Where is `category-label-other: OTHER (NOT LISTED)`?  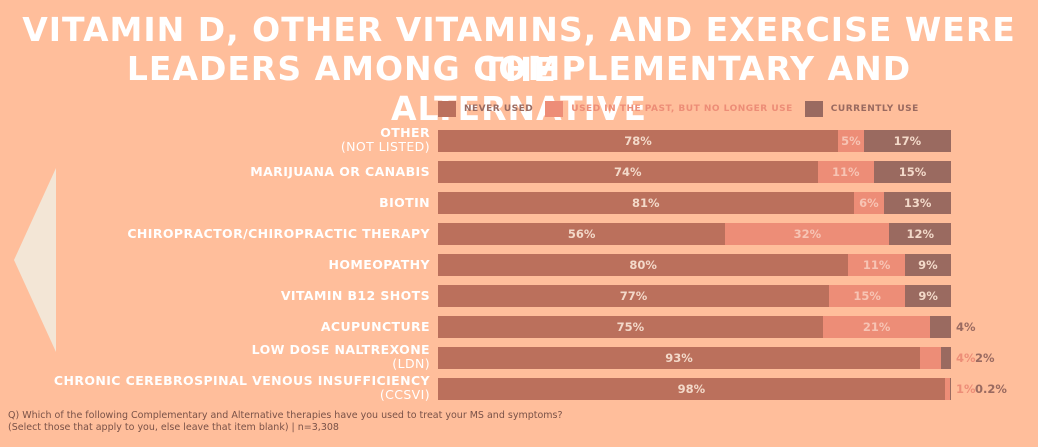
category-label-other: OTHER (NOT LISTED) is located at coordinates (215, 140).